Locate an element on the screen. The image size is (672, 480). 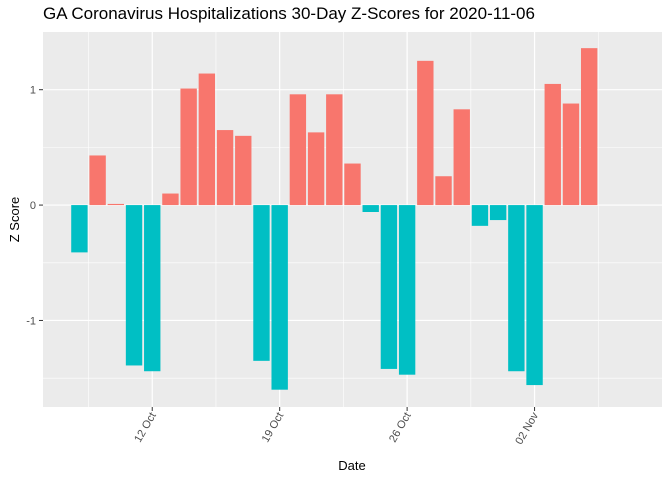
y-axis: -1 0 1 is located at coordinates (34, 206).